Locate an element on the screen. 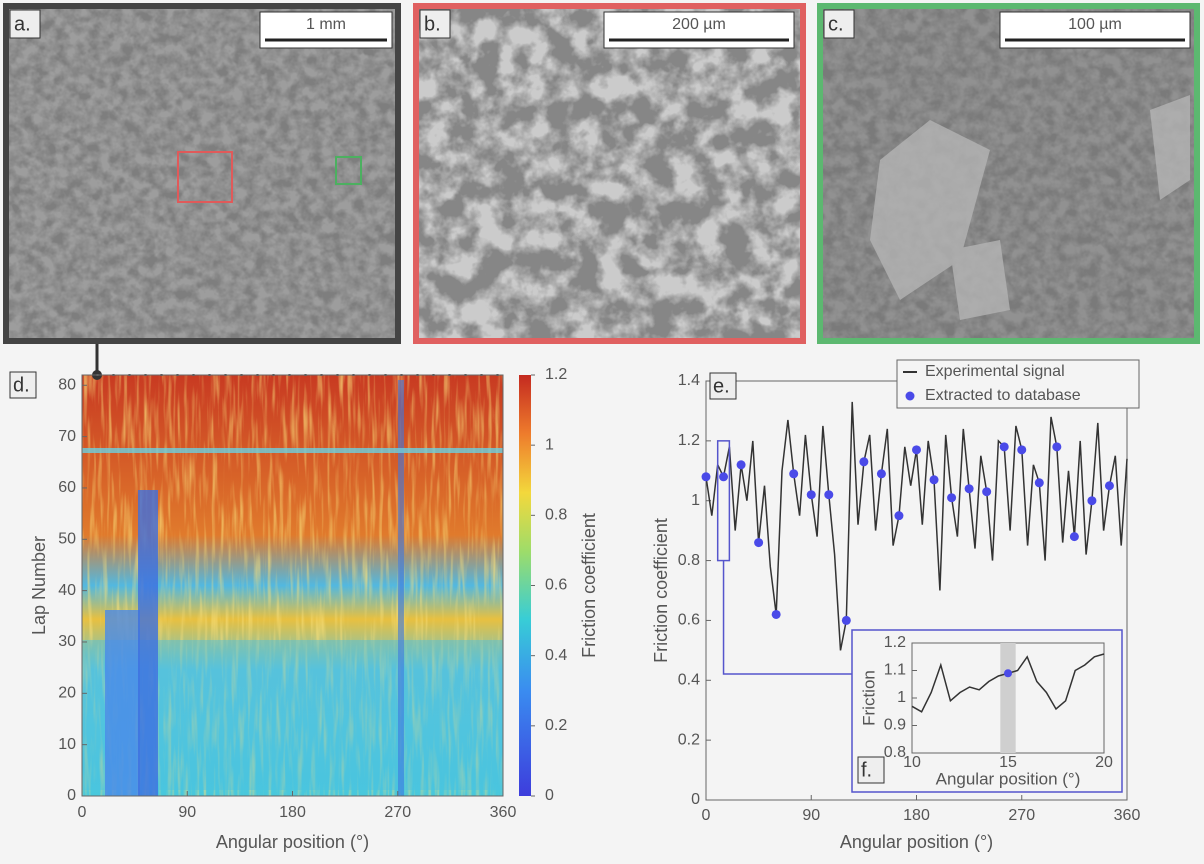 This screenshot has height=864, width=1204. colorbar-tick-label: 0.8 is located at coordinates (556, 515).